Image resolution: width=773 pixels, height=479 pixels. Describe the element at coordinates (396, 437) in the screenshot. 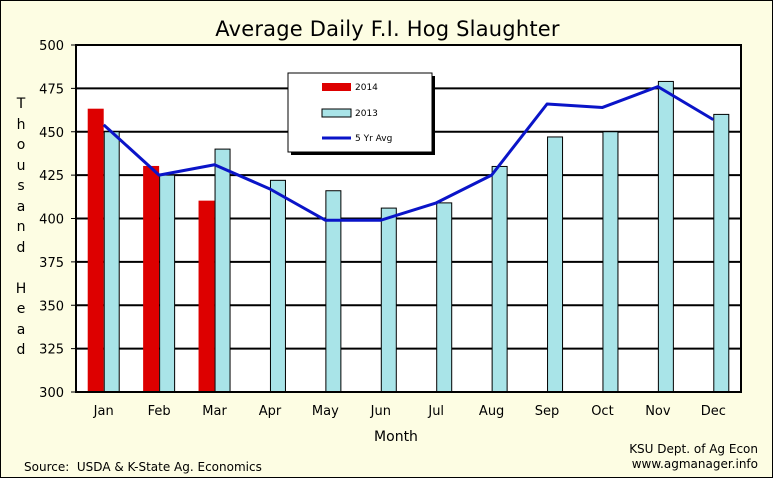

I see `x-axis-label: Month` at that location.